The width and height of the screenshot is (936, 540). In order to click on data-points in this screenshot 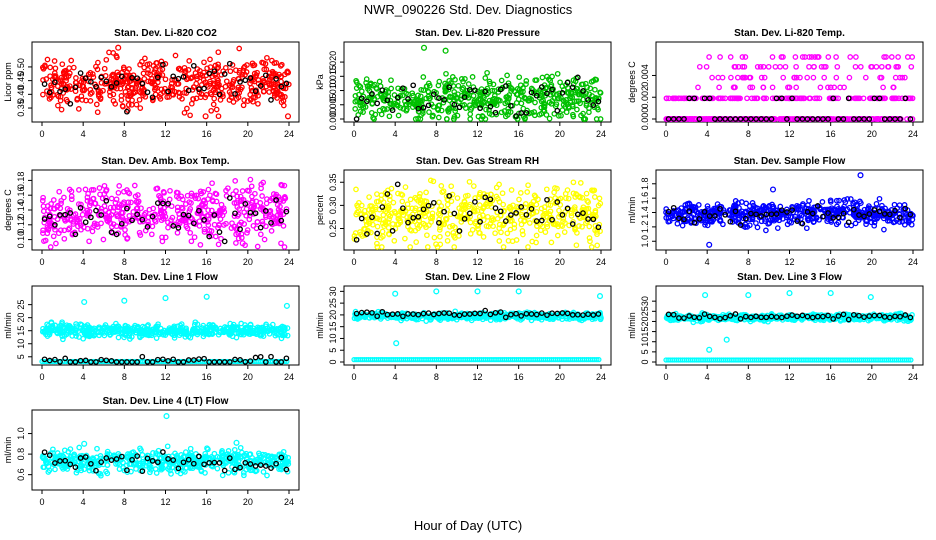, I will do `click(477, 213)`.